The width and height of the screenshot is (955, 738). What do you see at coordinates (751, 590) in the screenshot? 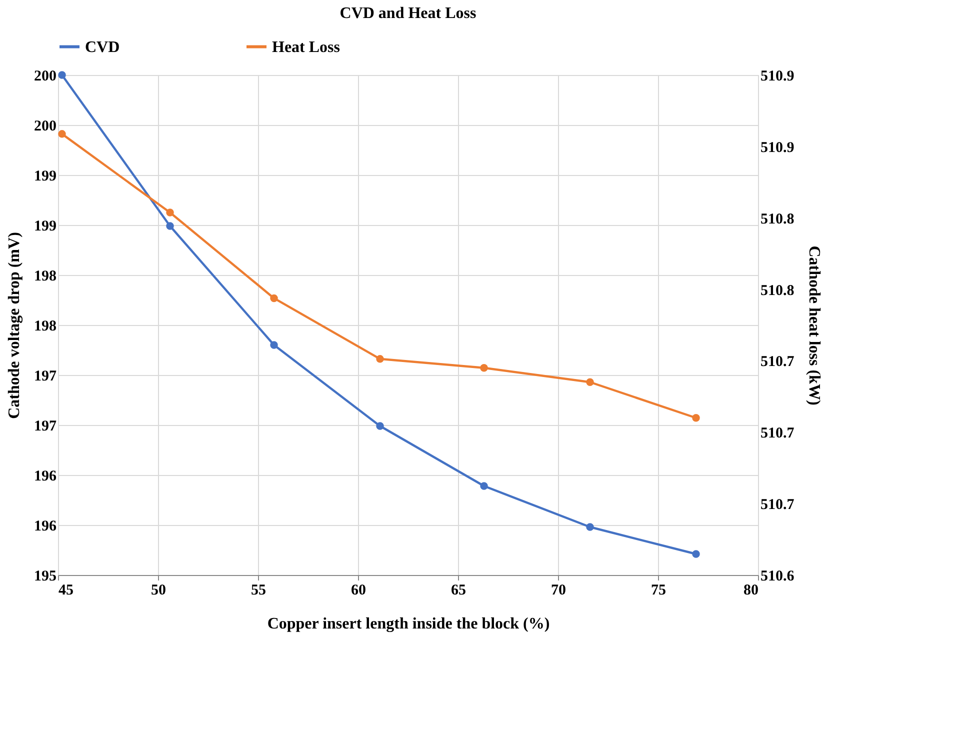
I see `x-tick-label: 80` at bounding box center [751, 590].